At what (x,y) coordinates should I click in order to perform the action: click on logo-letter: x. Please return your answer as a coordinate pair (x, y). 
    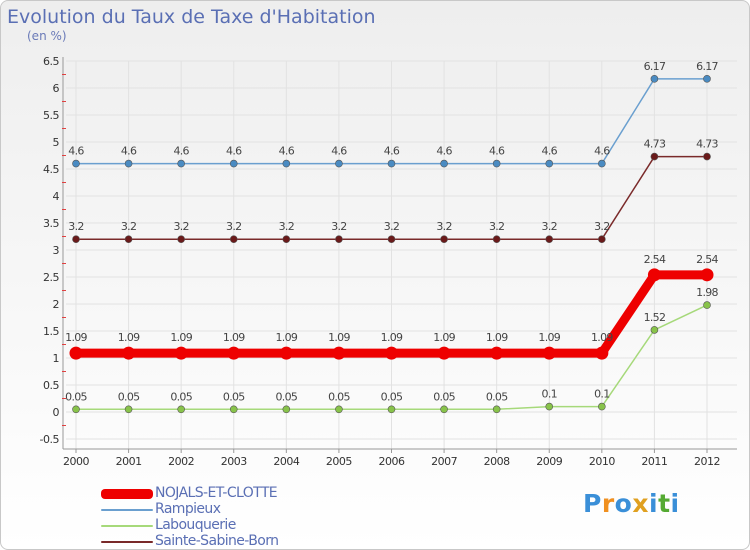
    Looking at the image, I should click on (640, 503).